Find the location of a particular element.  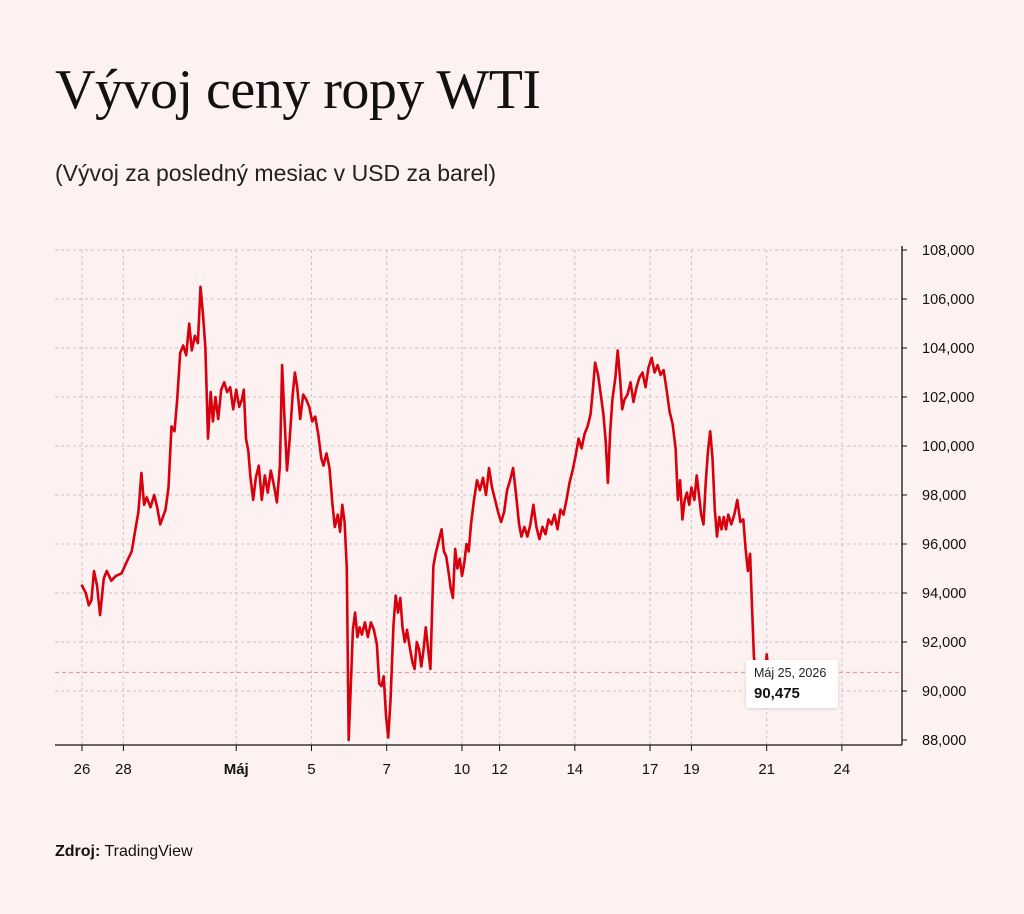

x-tick-label: 19 is located at coordinates (691, 769).